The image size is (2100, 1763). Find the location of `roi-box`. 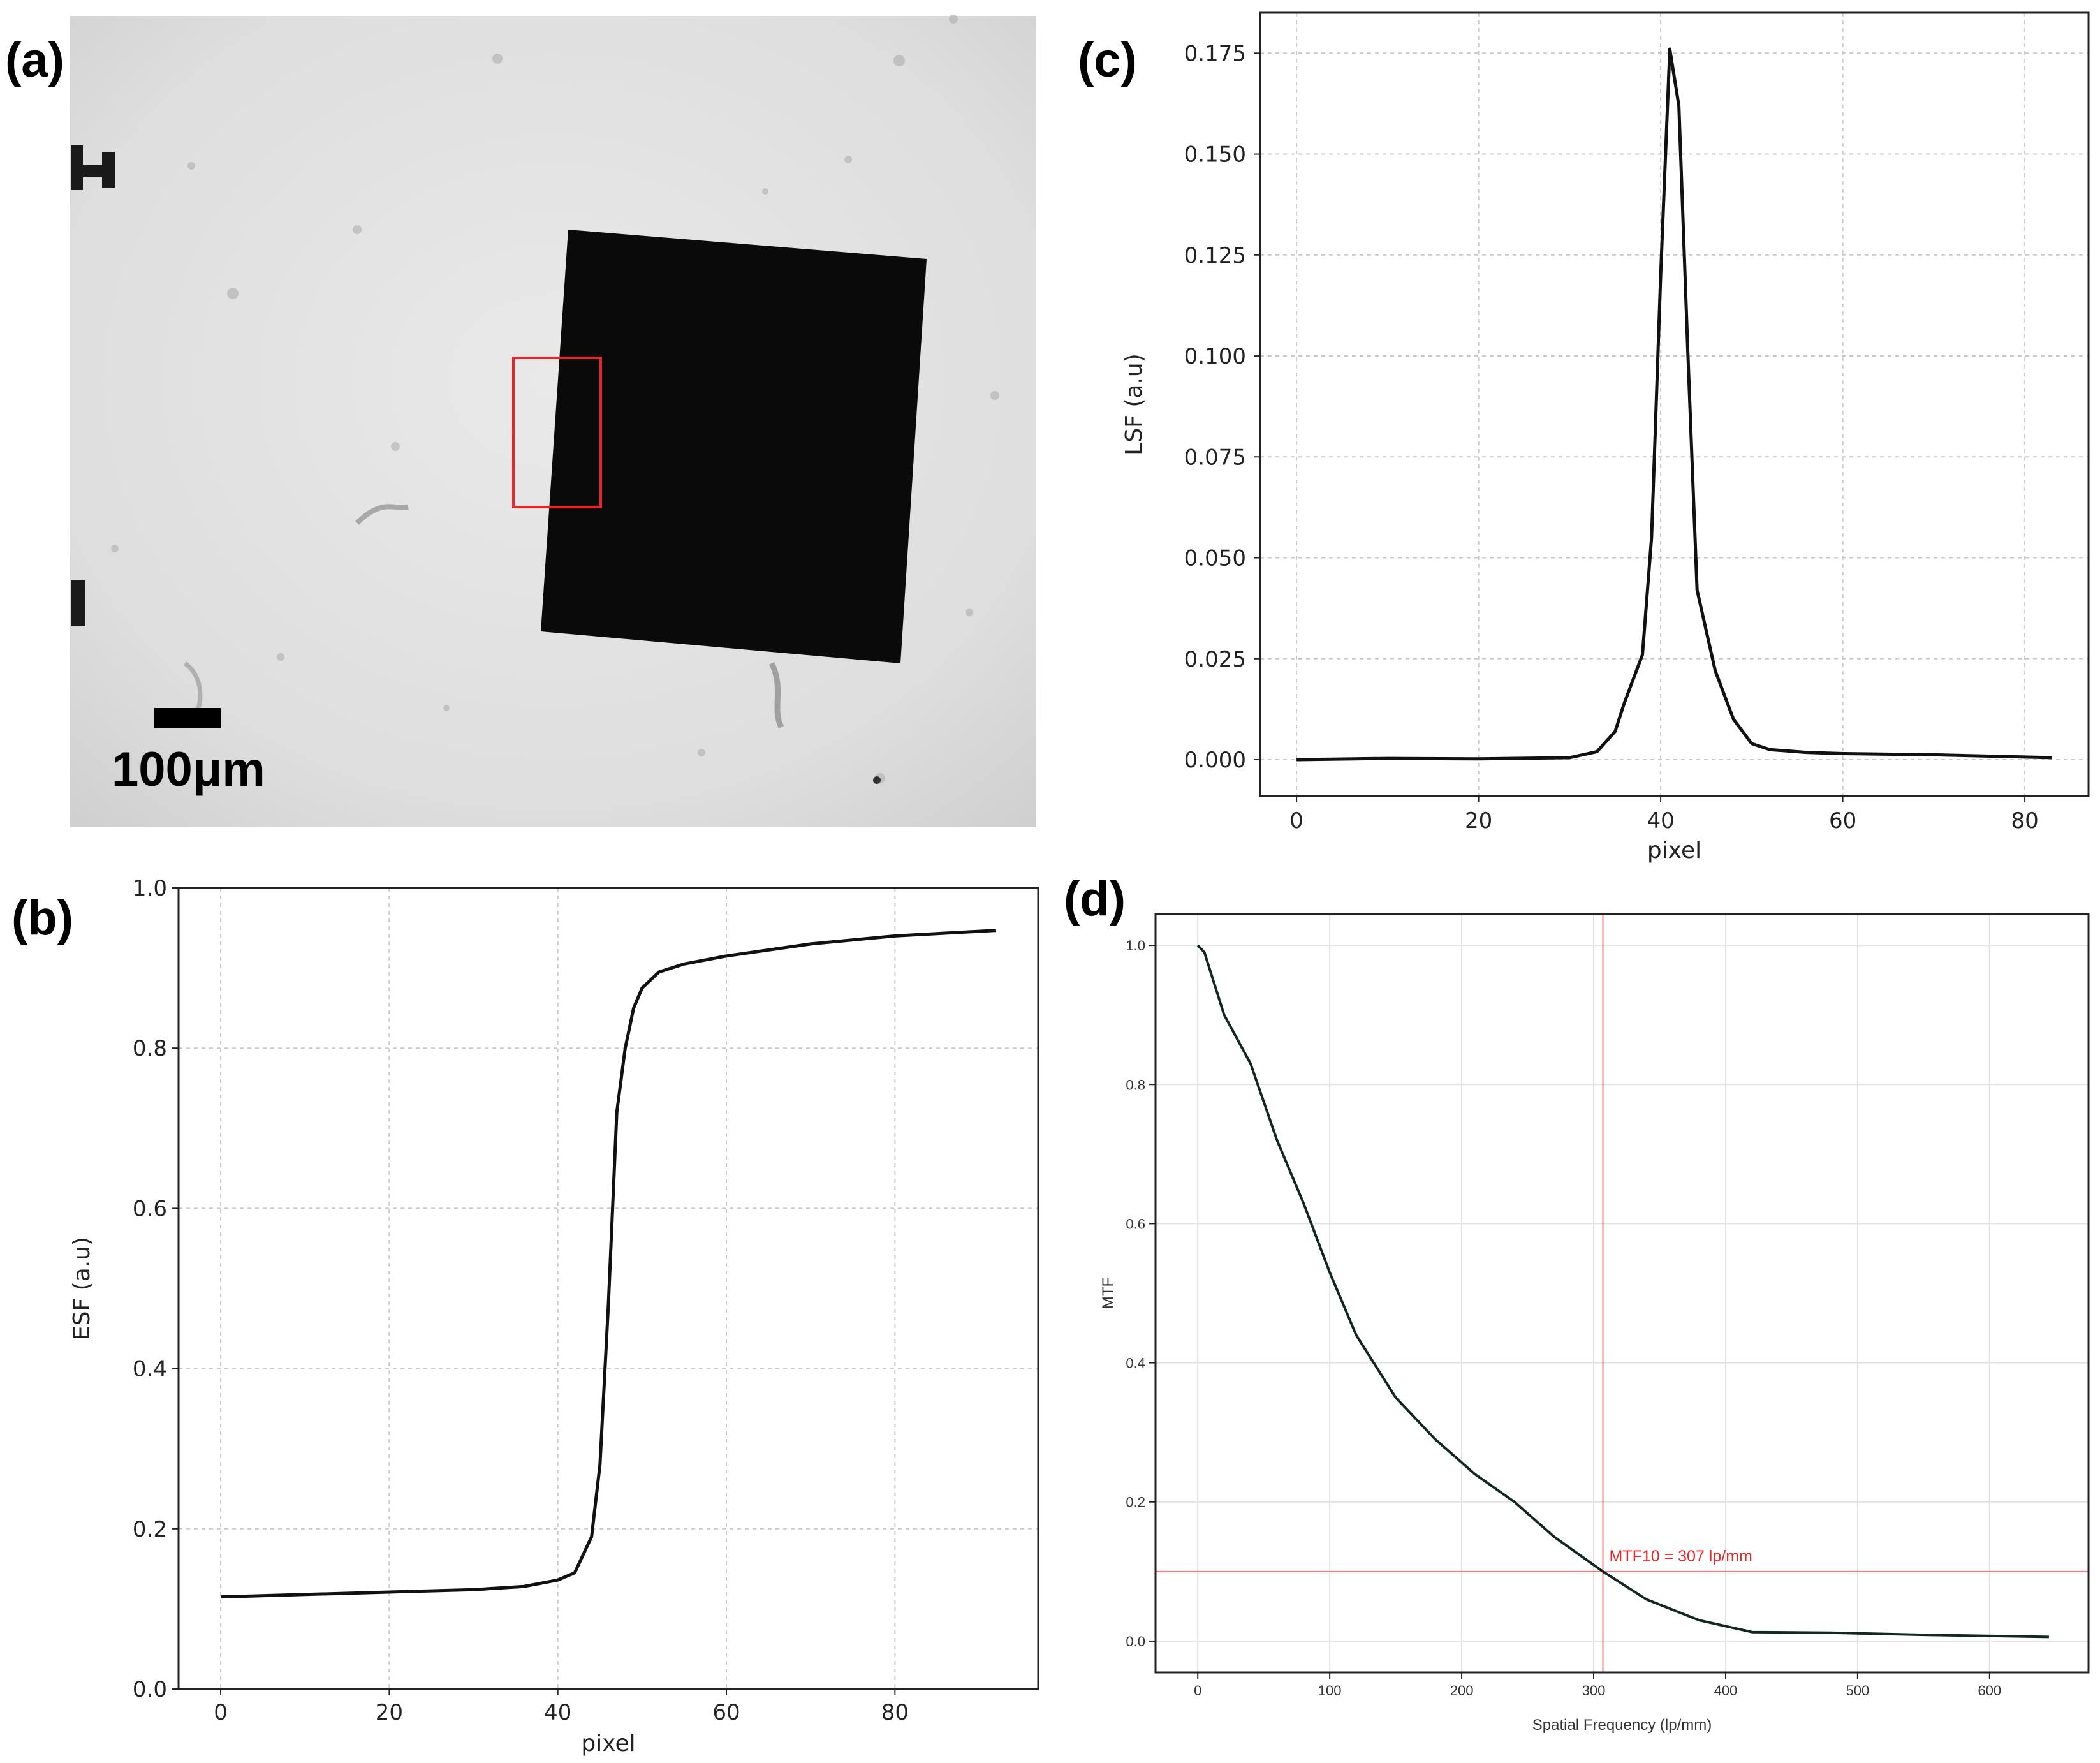

roi-box is located at coordinates (557, 432).